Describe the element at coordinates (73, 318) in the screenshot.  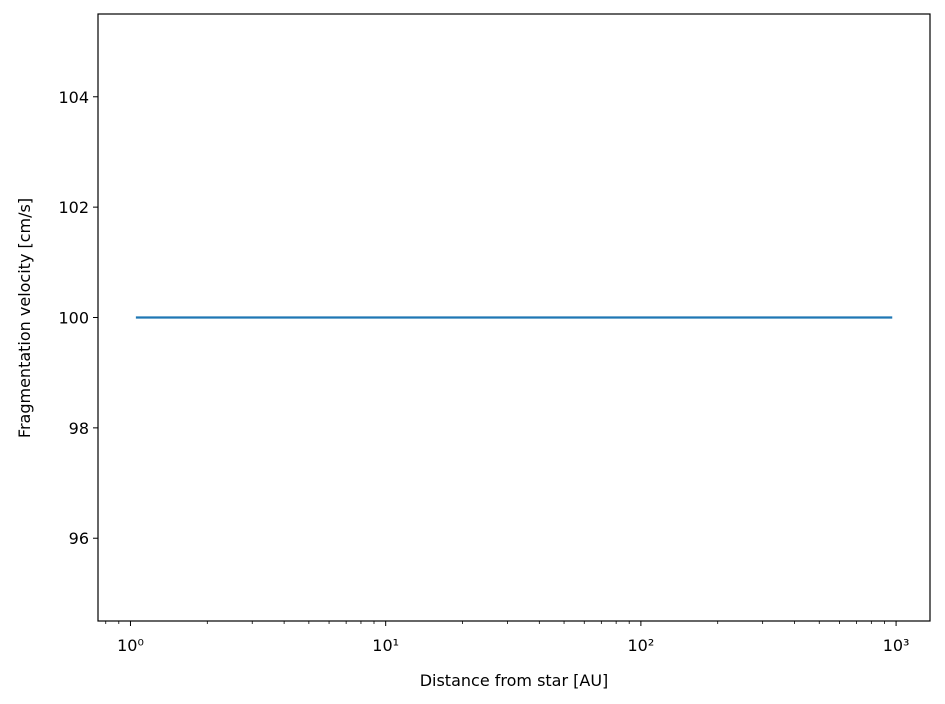
I see `y-tick-label: 100` at that location.